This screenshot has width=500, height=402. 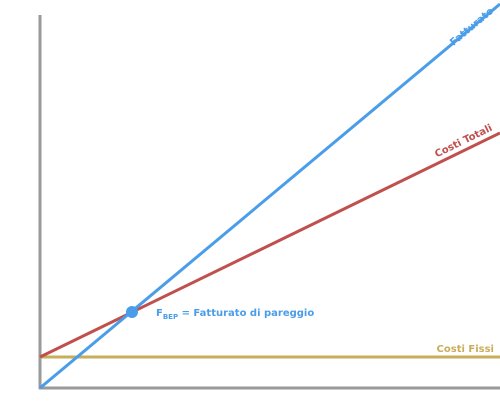 I want to click on annotation-text: = Fatturato di pareggio, so click(x=246, y=313).